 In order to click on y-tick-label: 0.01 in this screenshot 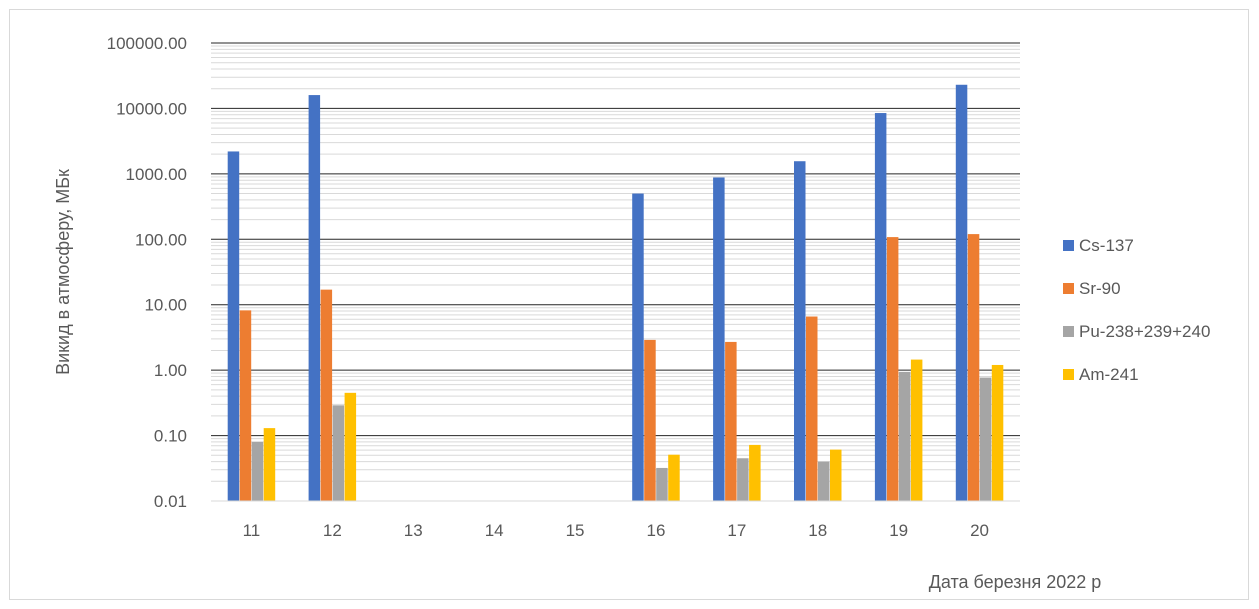, I will do `click(170, 501)`.